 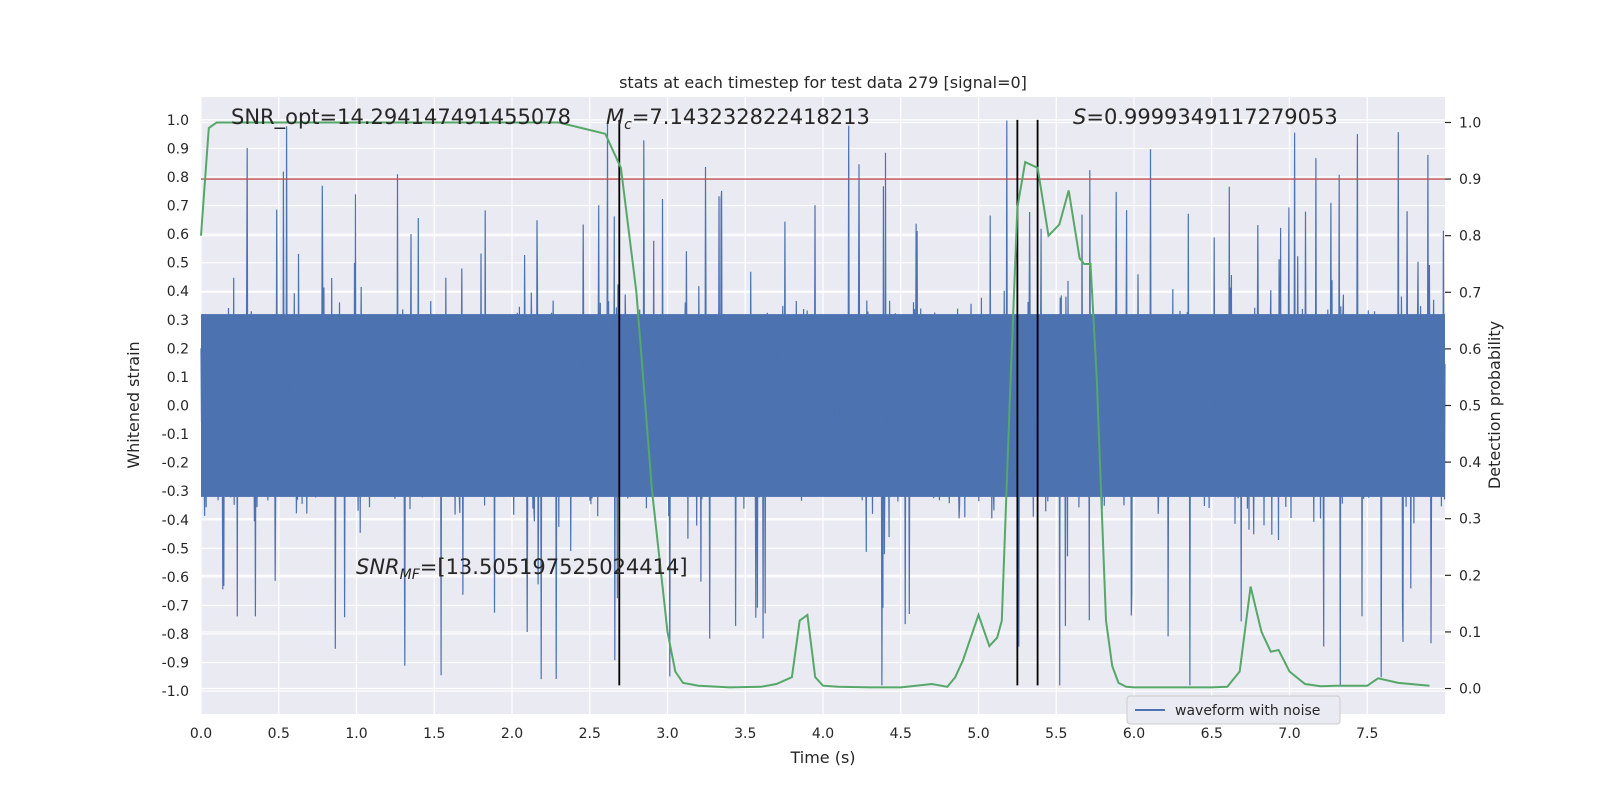 What do you see at coordinates (1211, 117) in the screenshot?
I see `s-value: =0.9999349117279053` at bounding box center [1211, 117].